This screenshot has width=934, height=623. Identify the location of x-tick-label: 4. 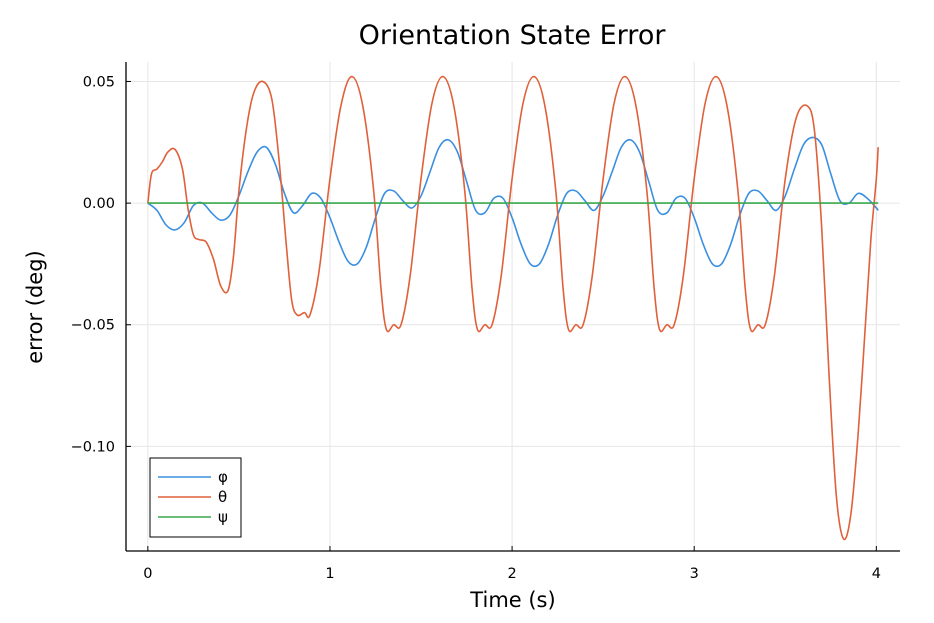
(876, 574).